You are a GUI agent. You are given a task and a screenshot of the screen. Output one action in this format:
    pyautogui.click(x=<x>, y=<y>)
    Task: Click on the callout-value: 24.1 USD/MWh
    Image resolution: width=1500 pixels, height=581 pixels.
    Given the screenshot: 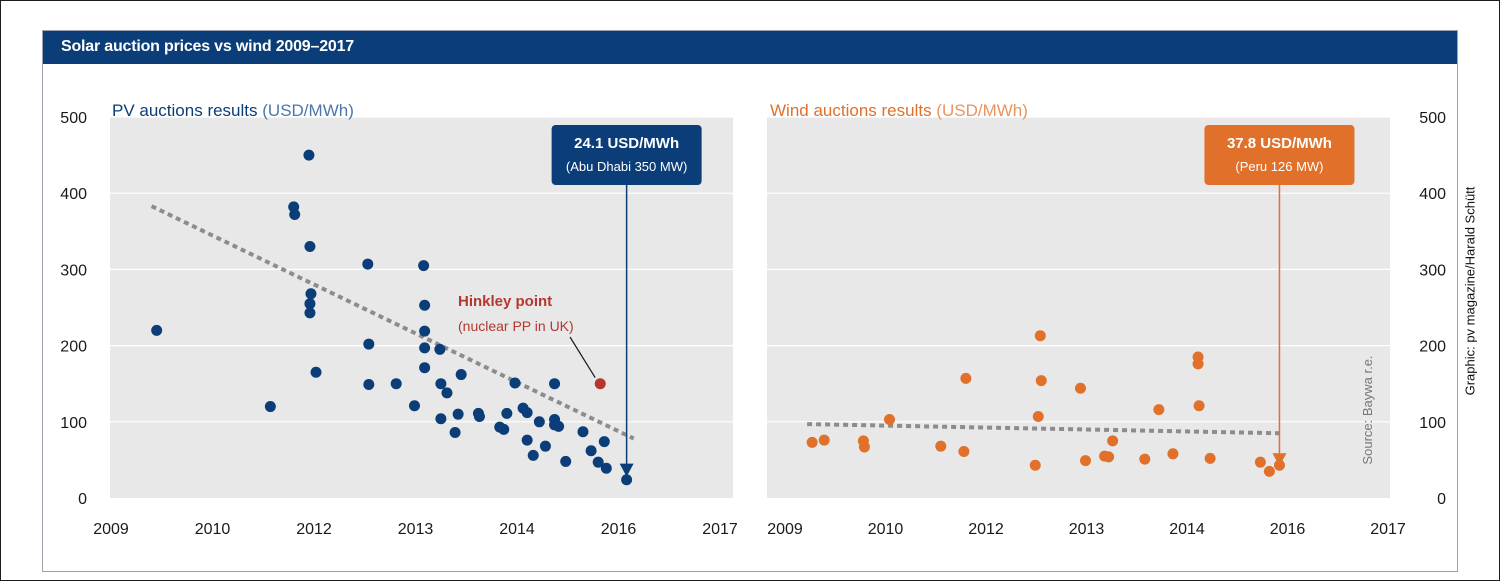 What is the action you would take?
    pyautogui.click(x=626, y=143)
    